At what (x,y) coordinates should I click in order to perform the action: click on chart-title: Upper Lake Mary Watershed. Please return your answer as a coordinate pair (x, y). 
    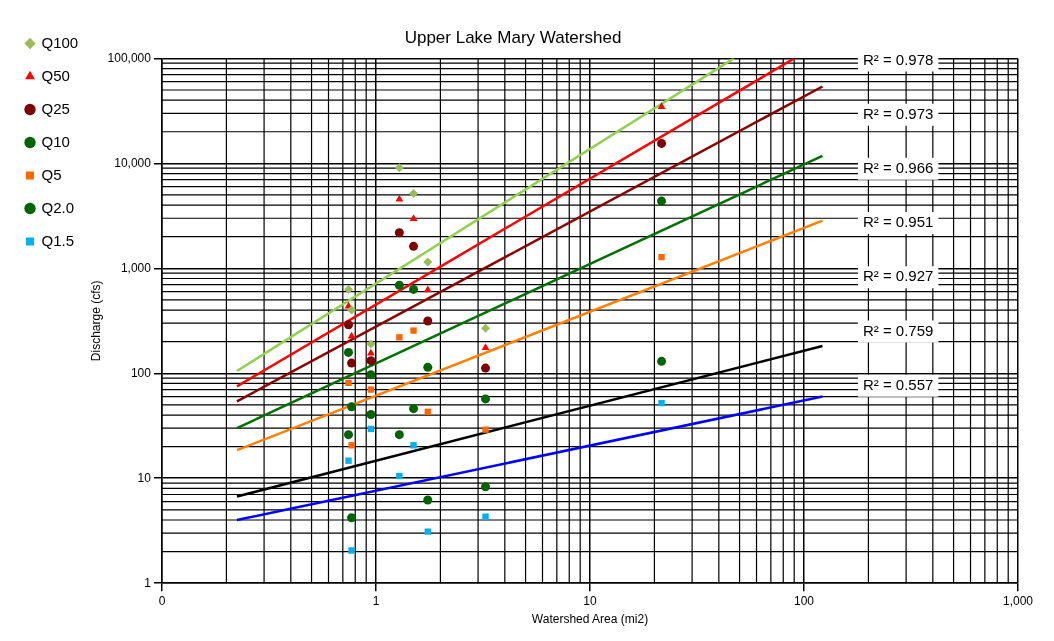
    Looking at the image, I should click on (513, 37).